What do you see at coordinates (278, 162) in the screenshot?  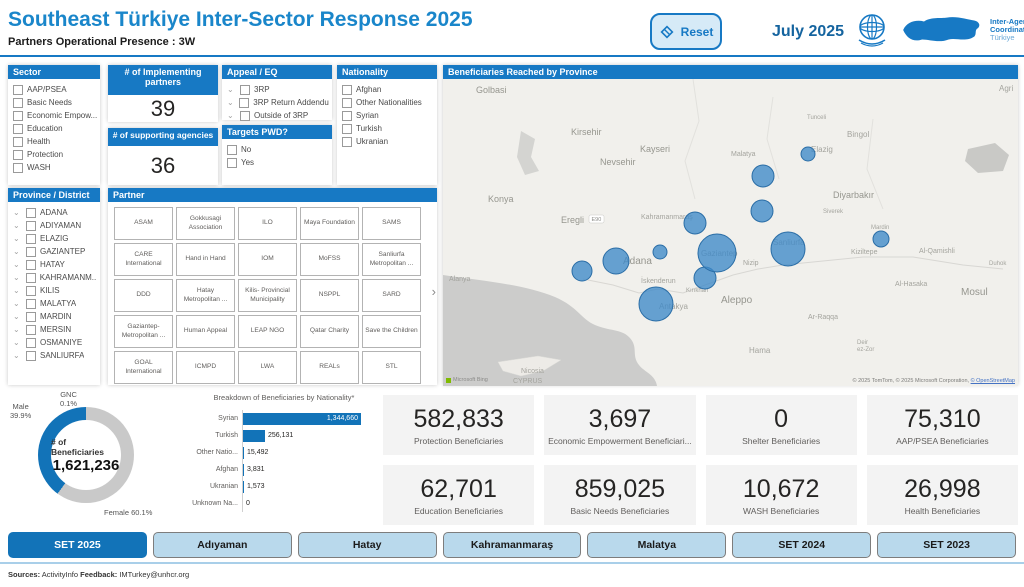 I see `filter-option-yes: Yes` at bounding box center [278, 162].